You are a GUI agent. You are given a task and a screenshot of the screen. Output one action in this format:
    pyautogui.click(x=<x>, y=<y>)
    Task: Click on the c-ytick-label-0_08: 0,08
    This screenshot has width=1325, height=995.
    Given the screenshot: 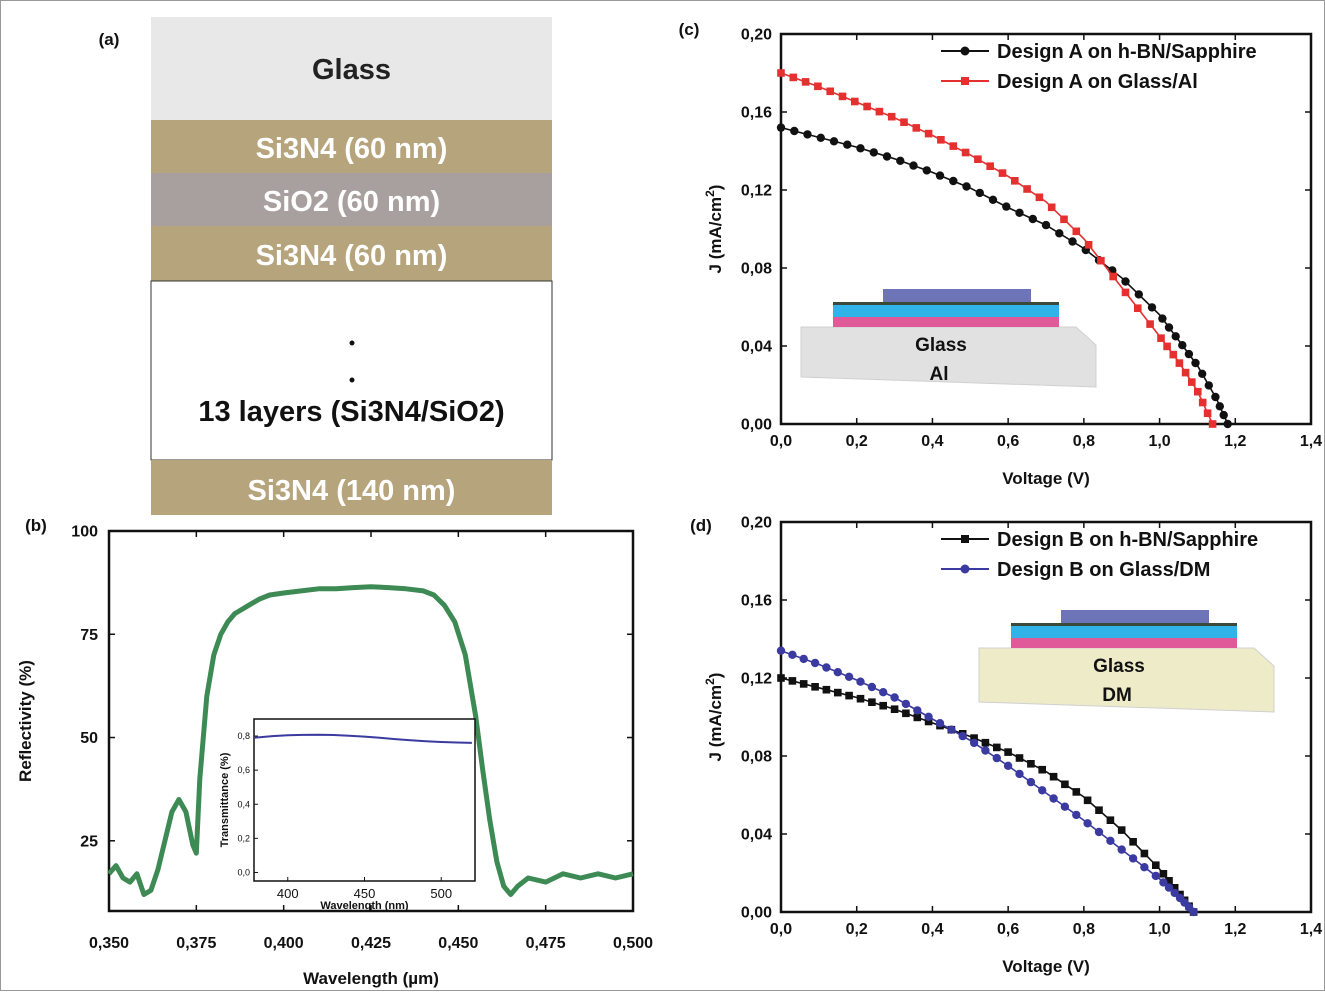 What is the action you would take?
    pyautogui.click(x=756, y=269)
    